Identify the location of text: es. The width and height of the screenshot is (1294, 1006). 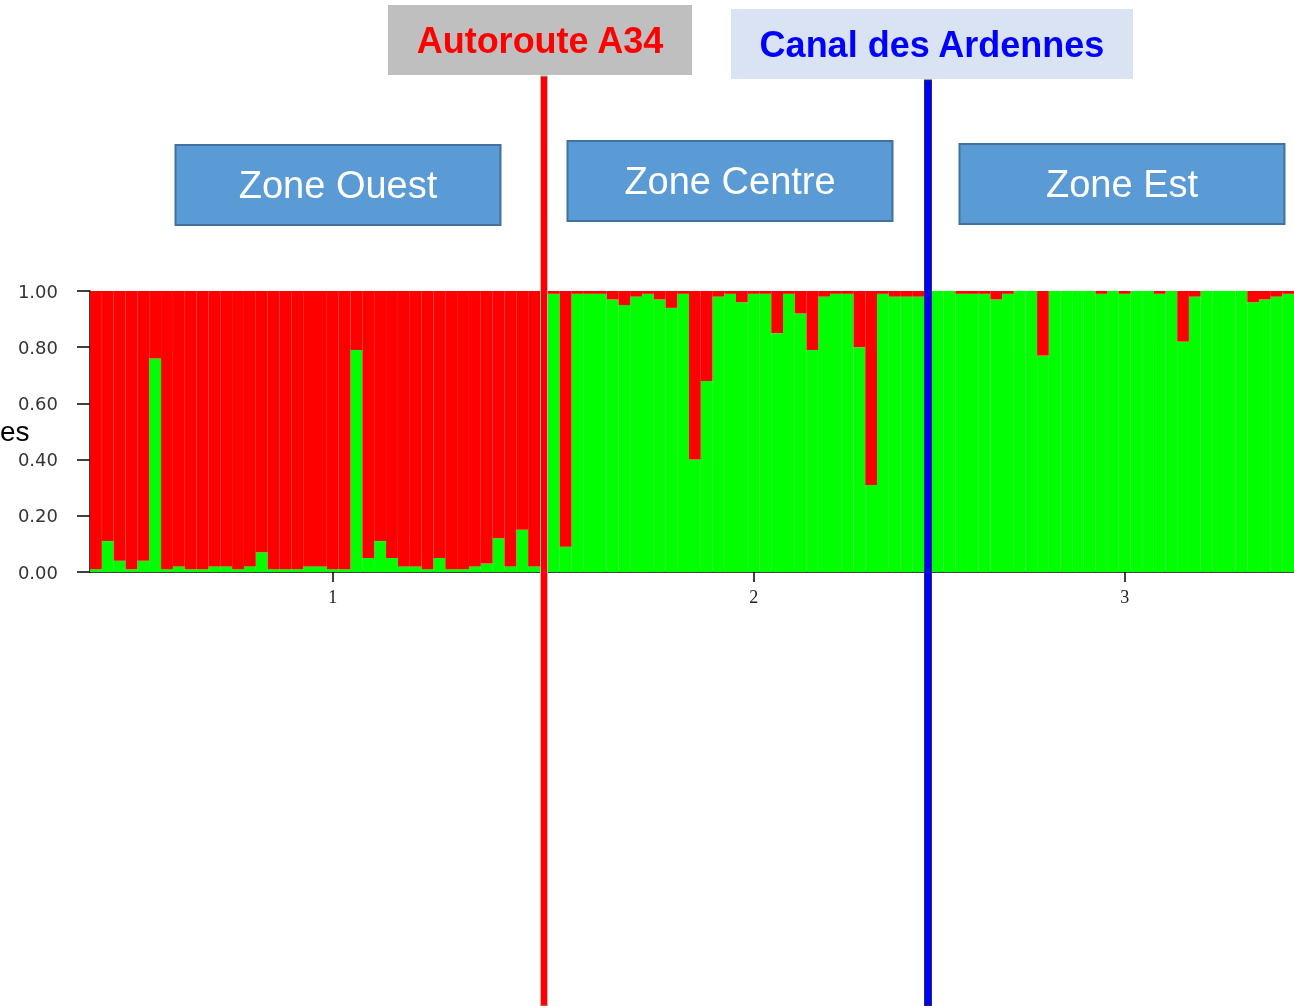
(15, 431).